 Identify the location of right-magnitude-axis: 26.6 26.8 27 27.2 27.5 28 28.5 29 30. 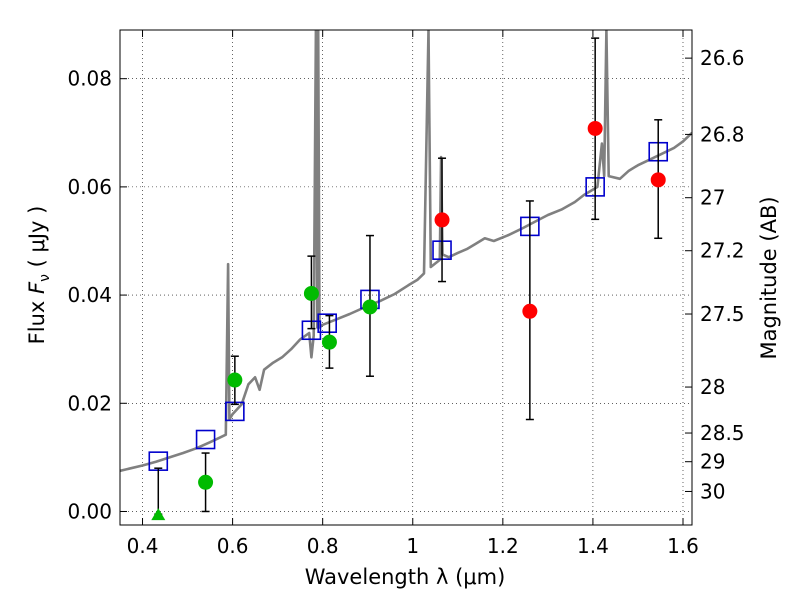
(715, 274).